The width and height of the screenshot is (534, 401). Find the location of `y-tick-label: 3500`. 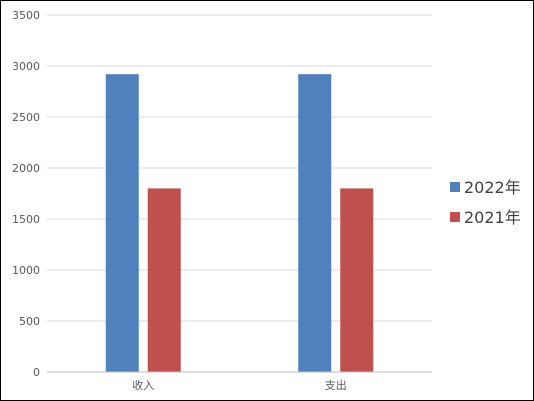

y-tick-label: 3500 is located at coordinates (26, 15).